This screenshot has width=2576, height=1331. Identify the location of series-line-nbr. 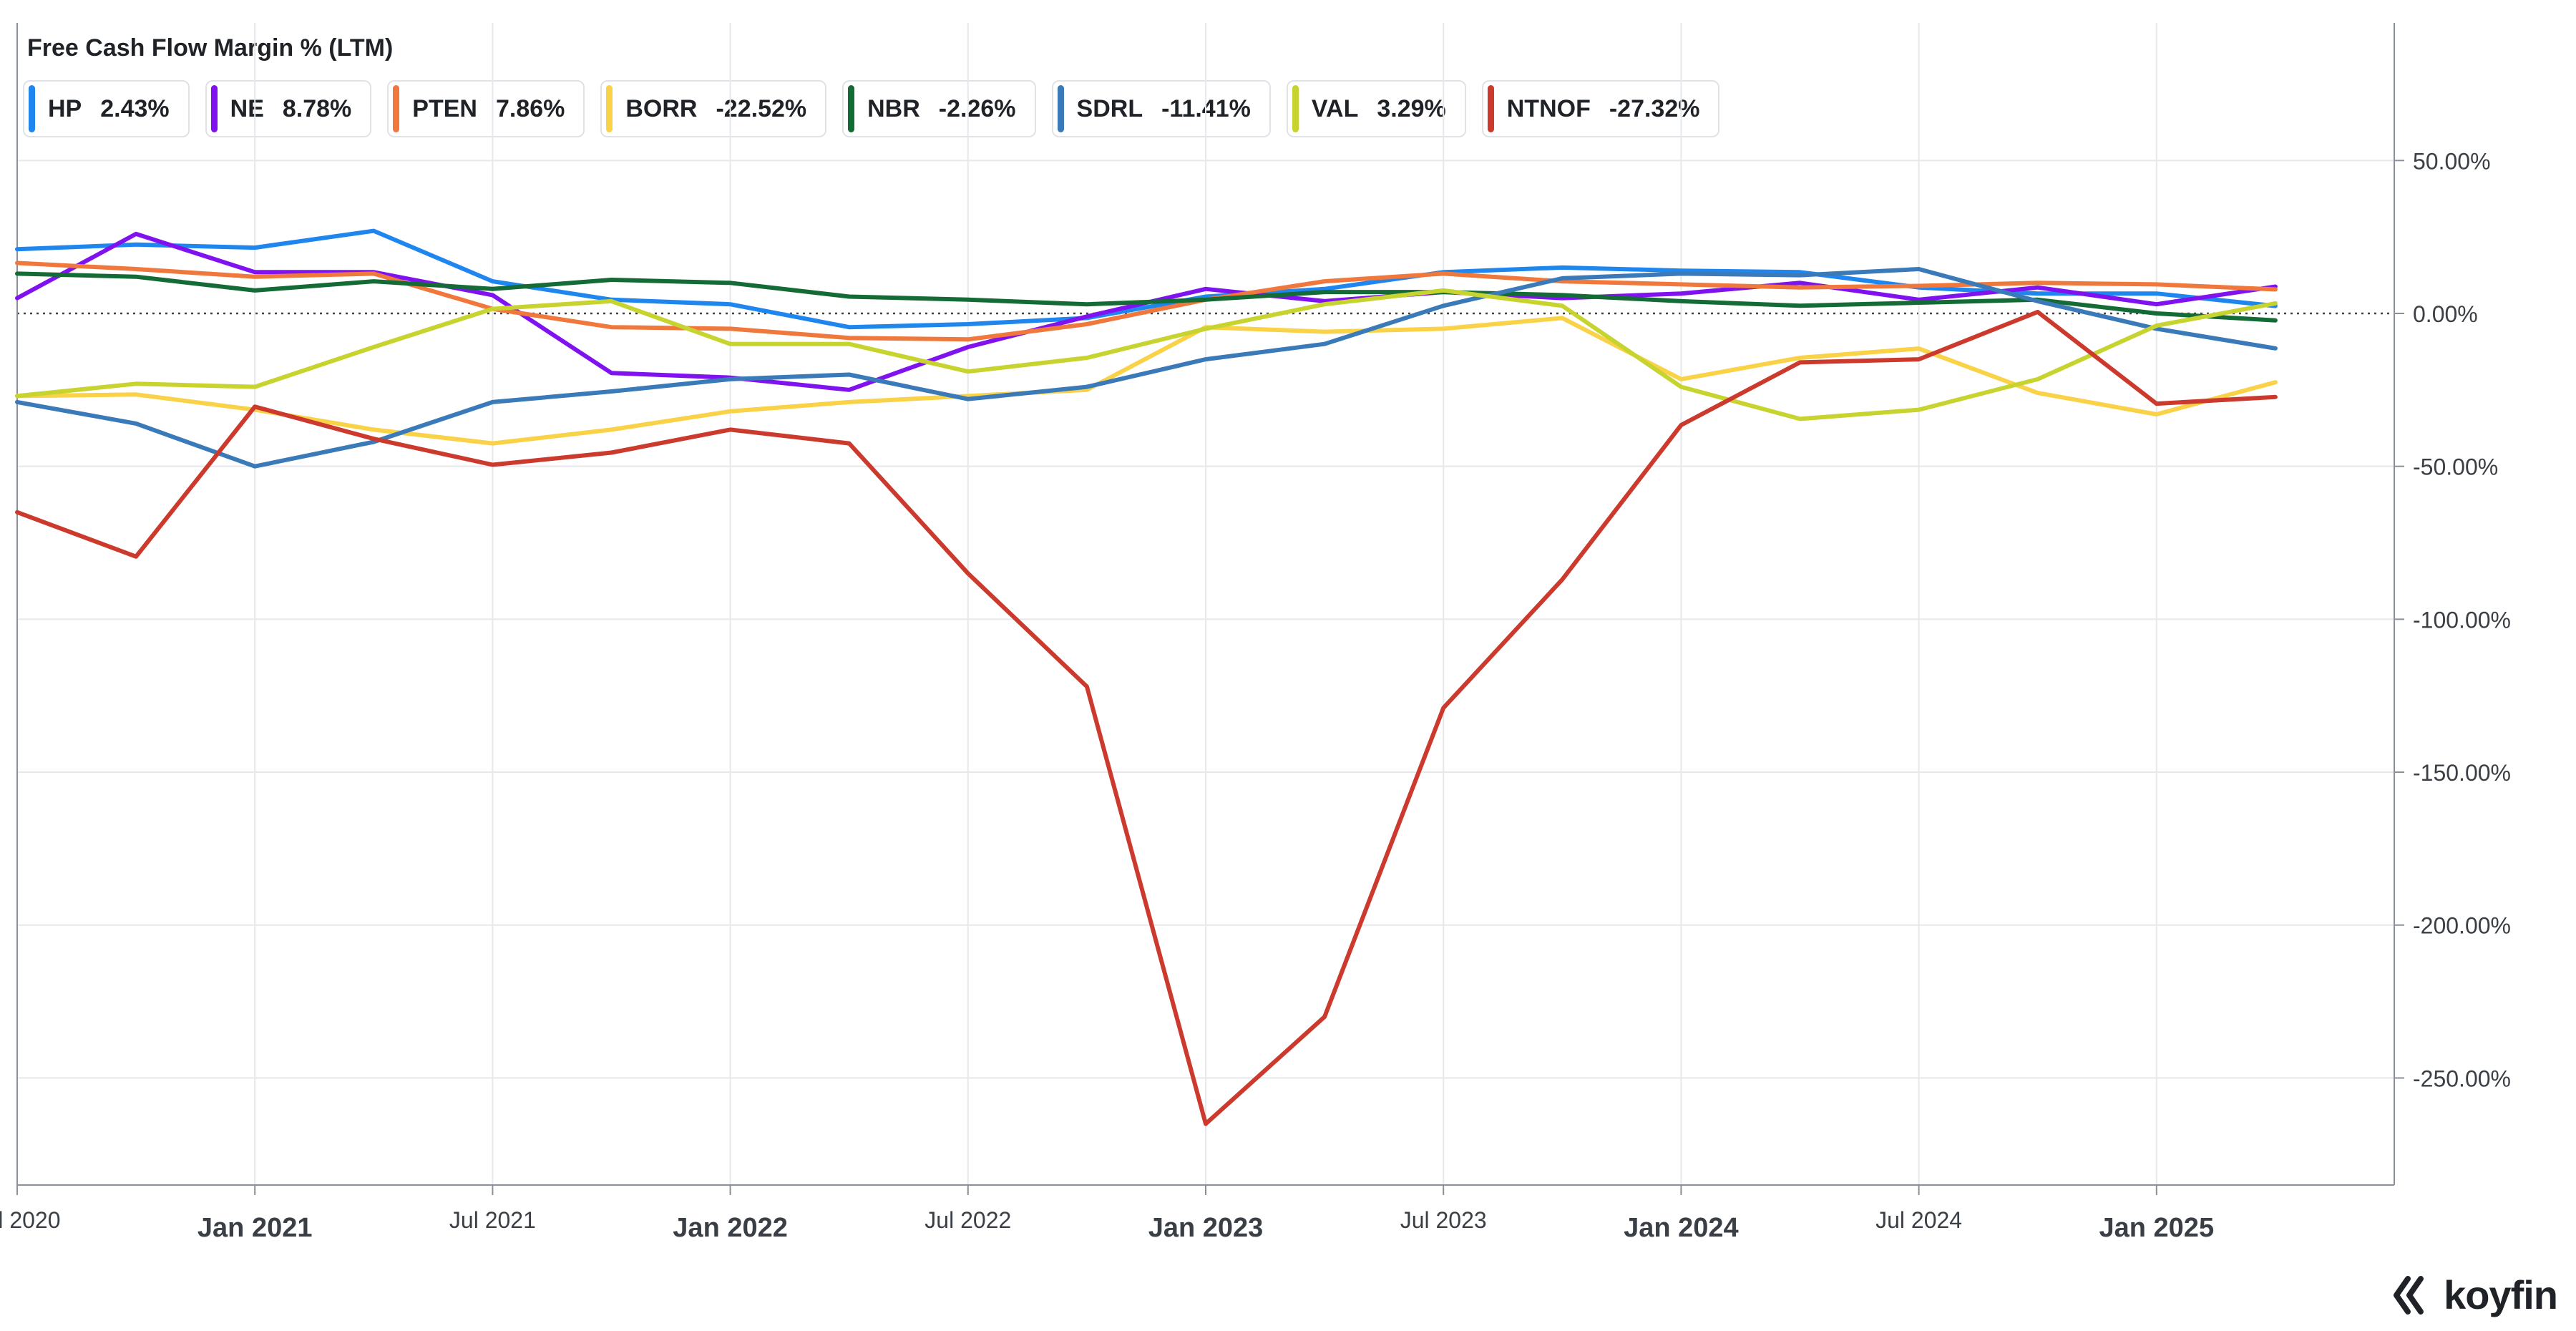
(1146, 297).